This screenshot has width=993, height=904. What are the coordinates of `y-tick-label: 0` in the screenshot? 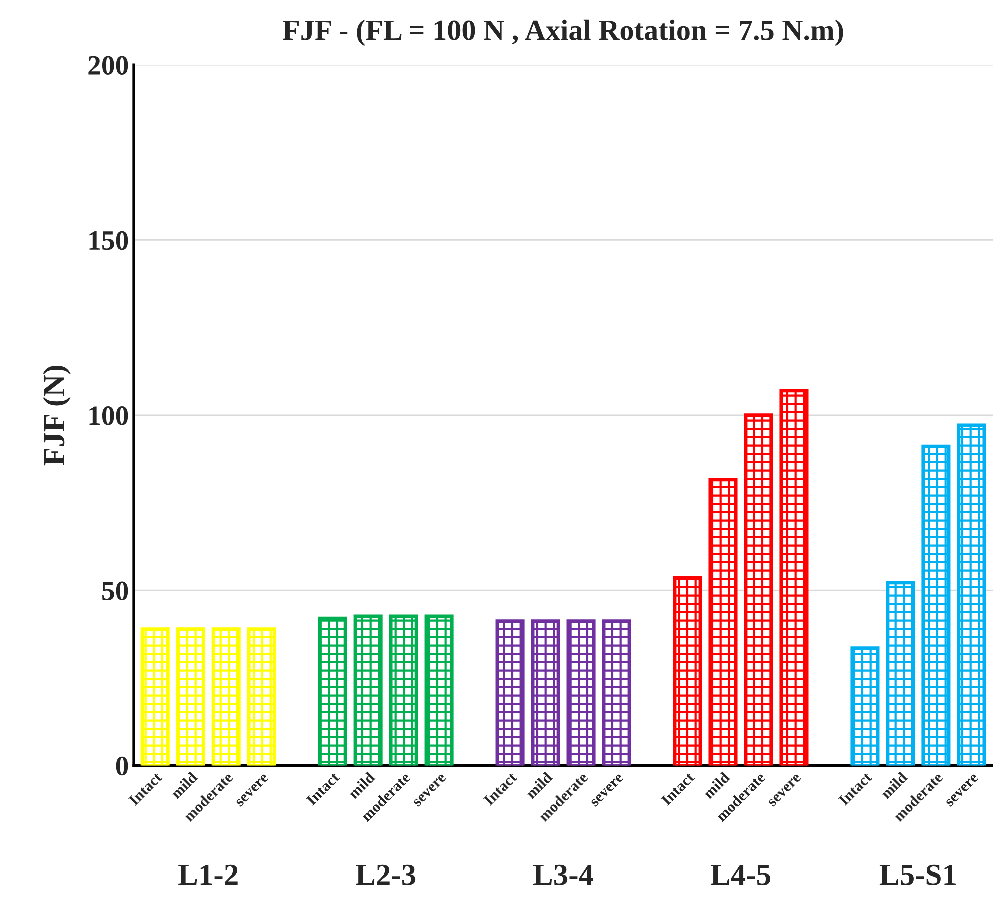 It's located at (122, 766).